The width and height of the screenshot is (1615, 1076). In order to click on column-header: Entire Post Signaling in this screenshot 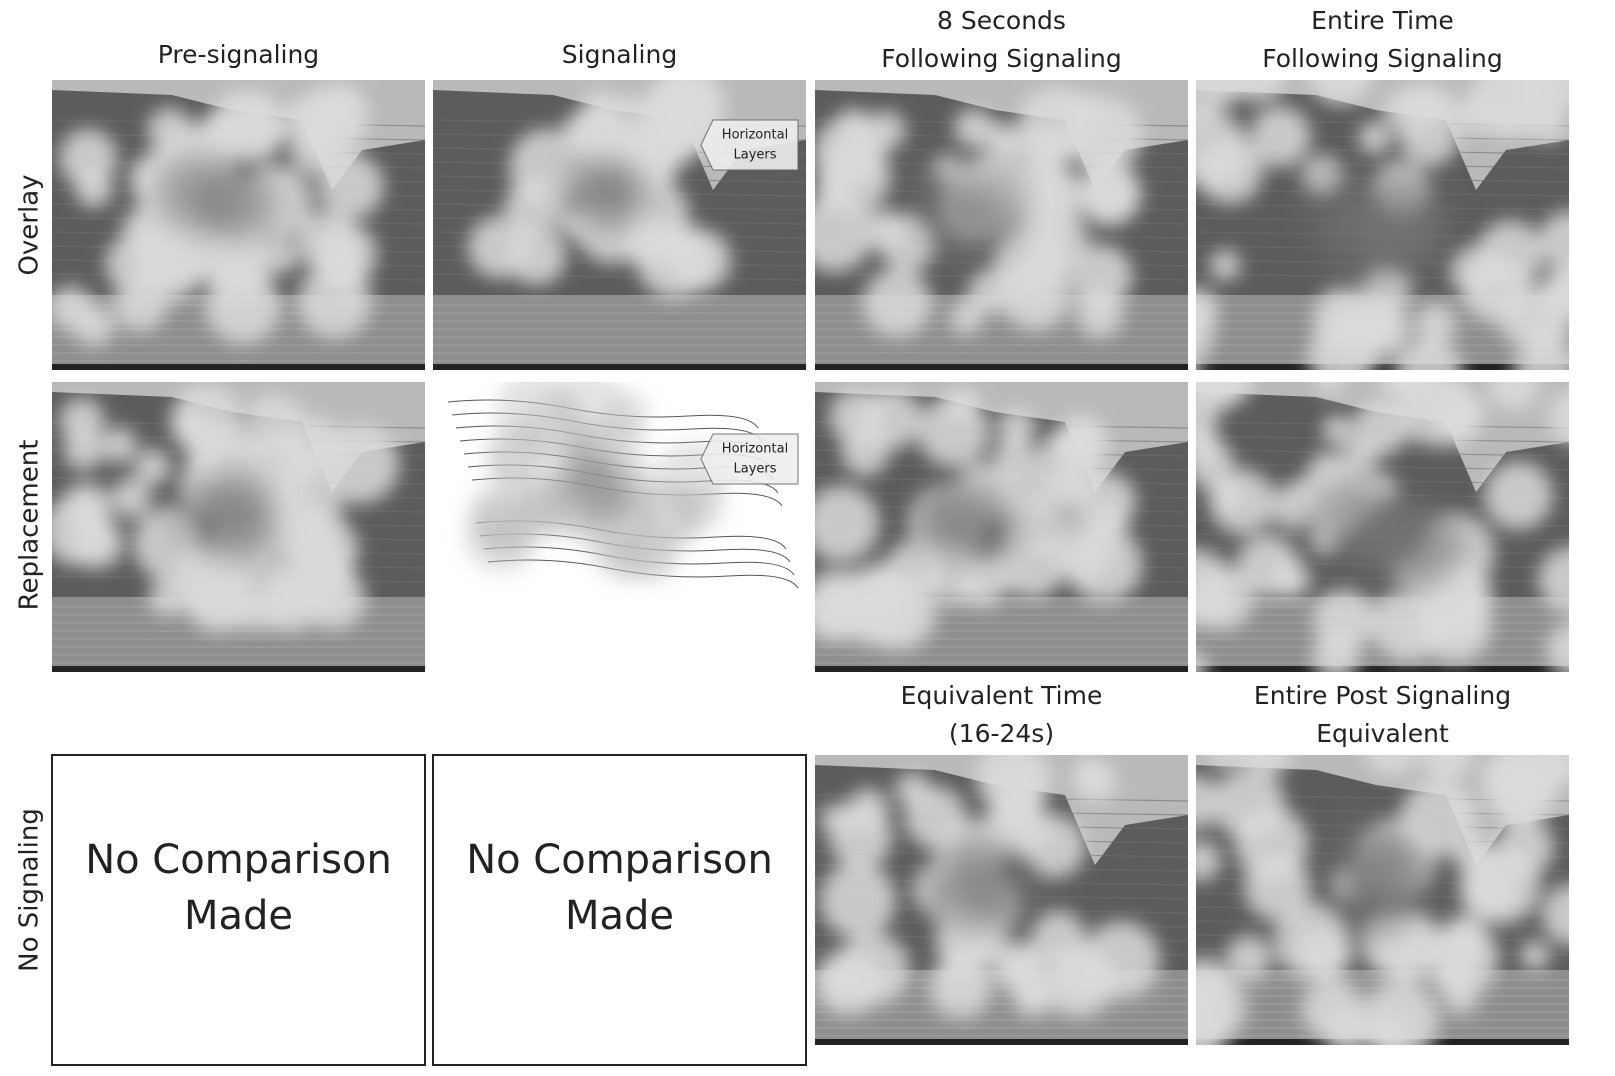, I will do `click(1382, 695)`.